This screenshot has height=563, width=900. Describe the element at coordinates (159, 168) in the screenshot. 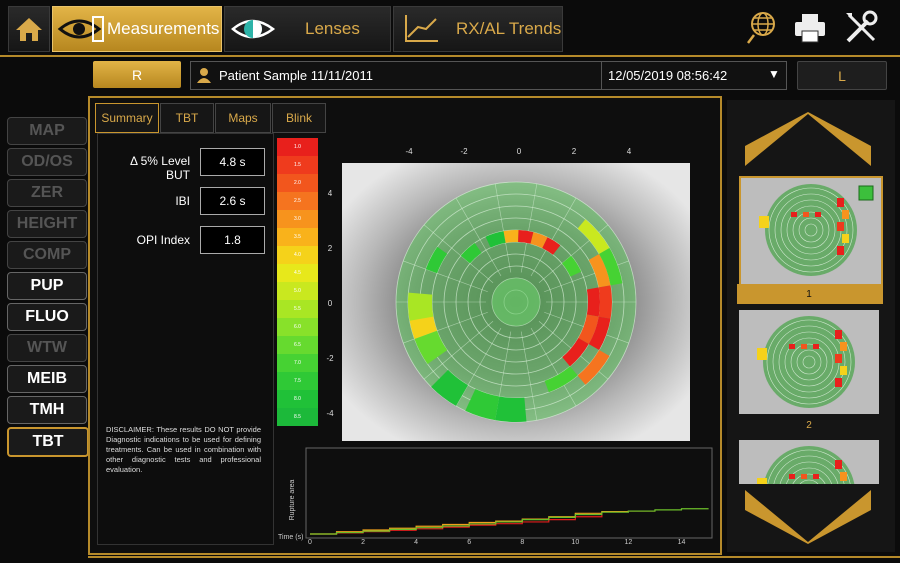

I see `metric-label-but: Δ 5% Level BUT` at that location.